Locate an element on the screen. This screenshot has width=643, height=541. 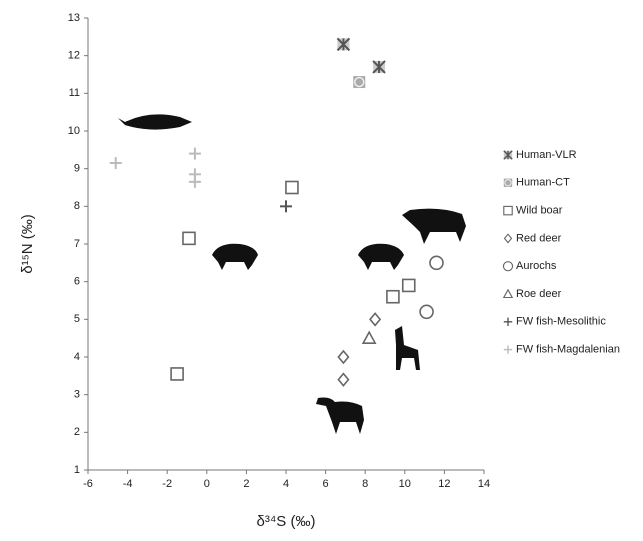
y-tick-label: 8 is located at coordinates (77, 206).